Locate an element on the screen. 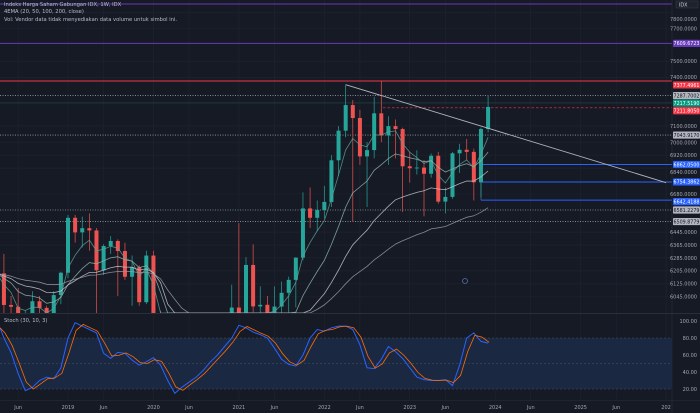 This screenshot has width=700, height=413. stoch-tick-label: 80.00 is located at coordinates (690, 339).